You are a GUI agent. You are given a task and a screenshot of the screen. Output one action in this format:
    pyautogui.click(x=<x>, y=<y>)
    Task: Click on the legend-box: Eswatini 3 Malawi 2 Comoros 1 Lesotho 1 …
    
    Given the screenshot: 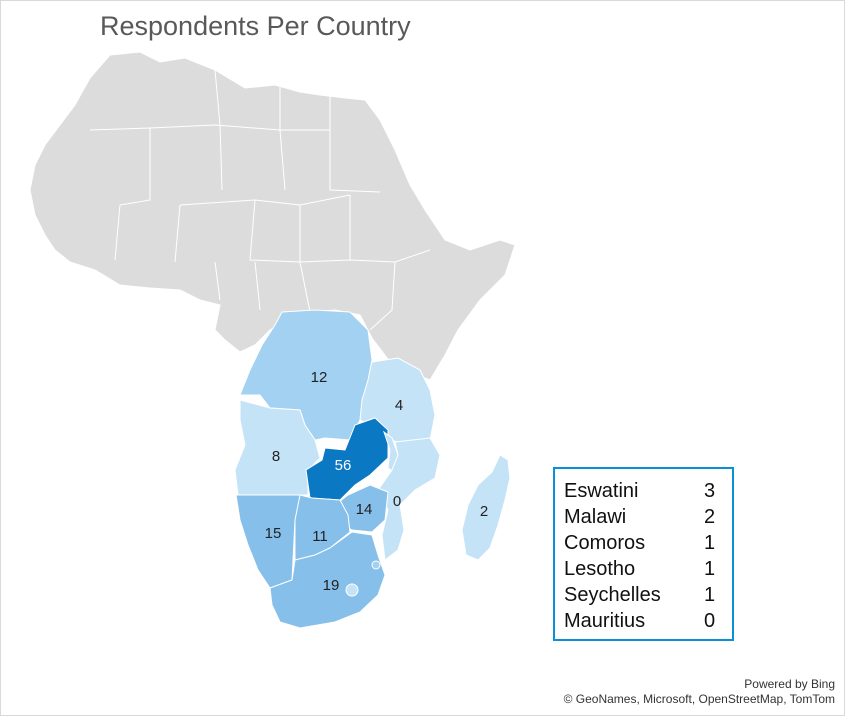 What is the action you would take?
    pyautogui.click(x=643, y=554)
    